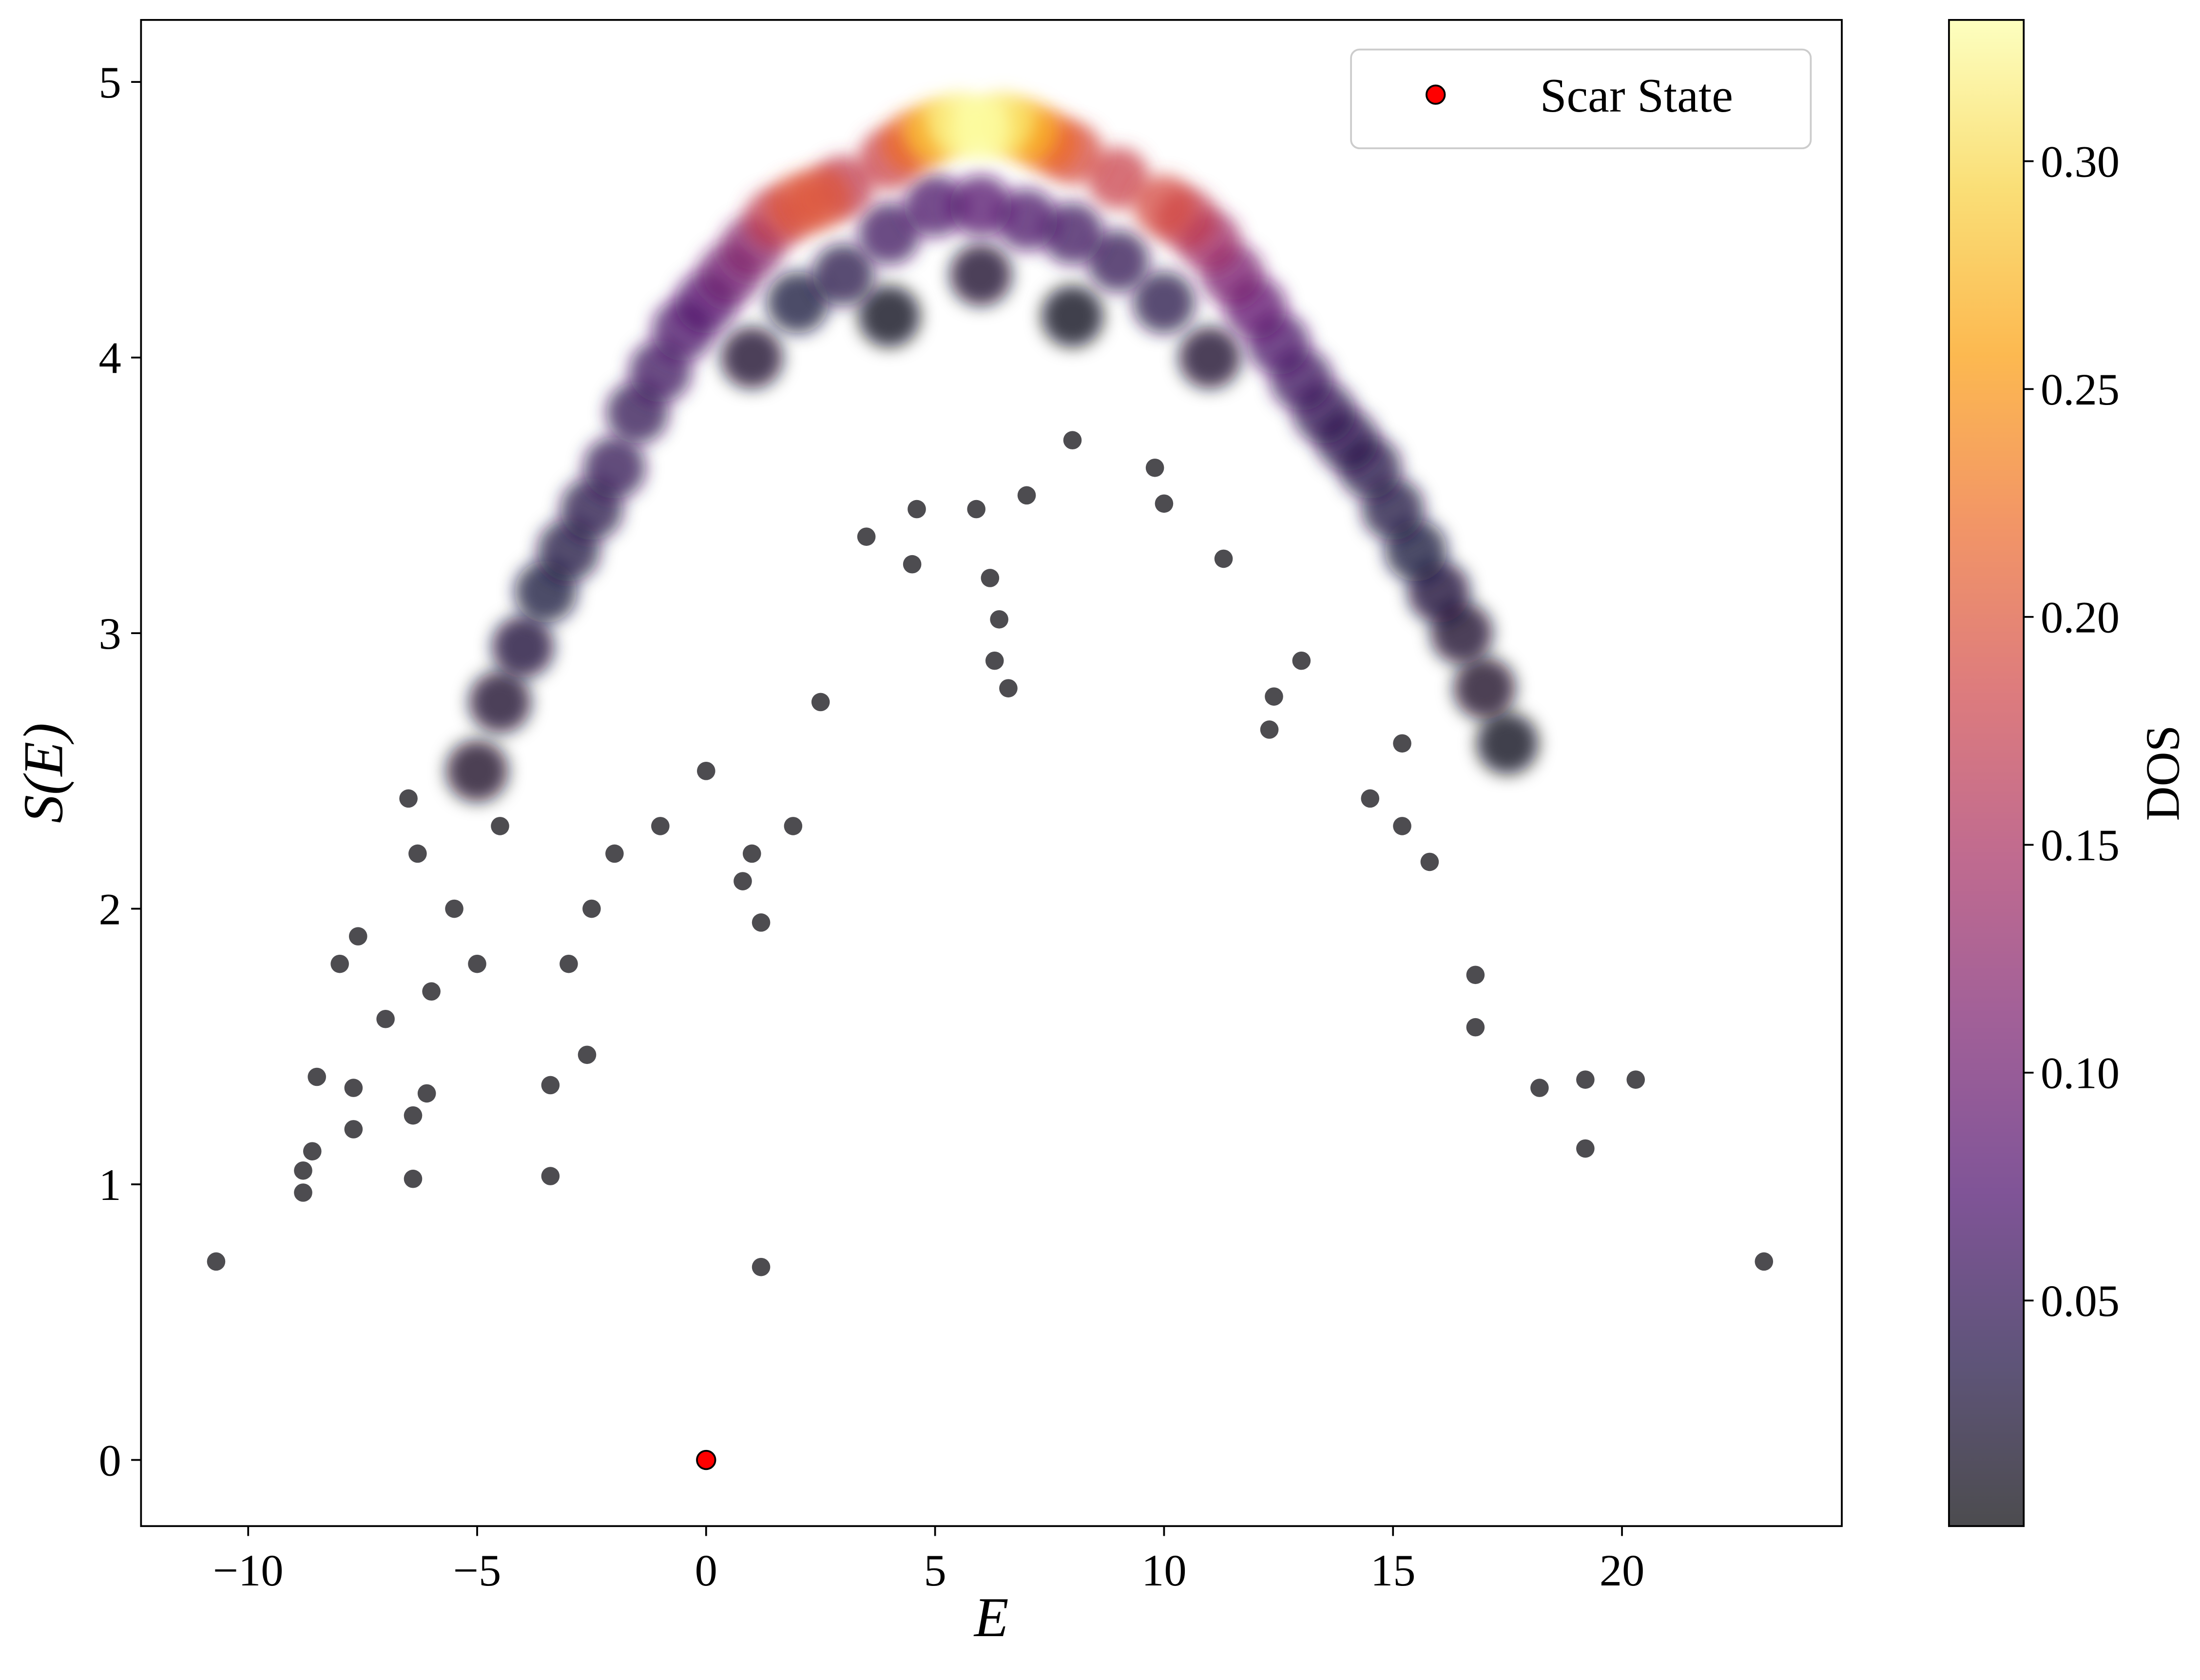 This screenshot has width=2200, height=1680. I want to click on x-tick-label: 5, so click(935, 1570).